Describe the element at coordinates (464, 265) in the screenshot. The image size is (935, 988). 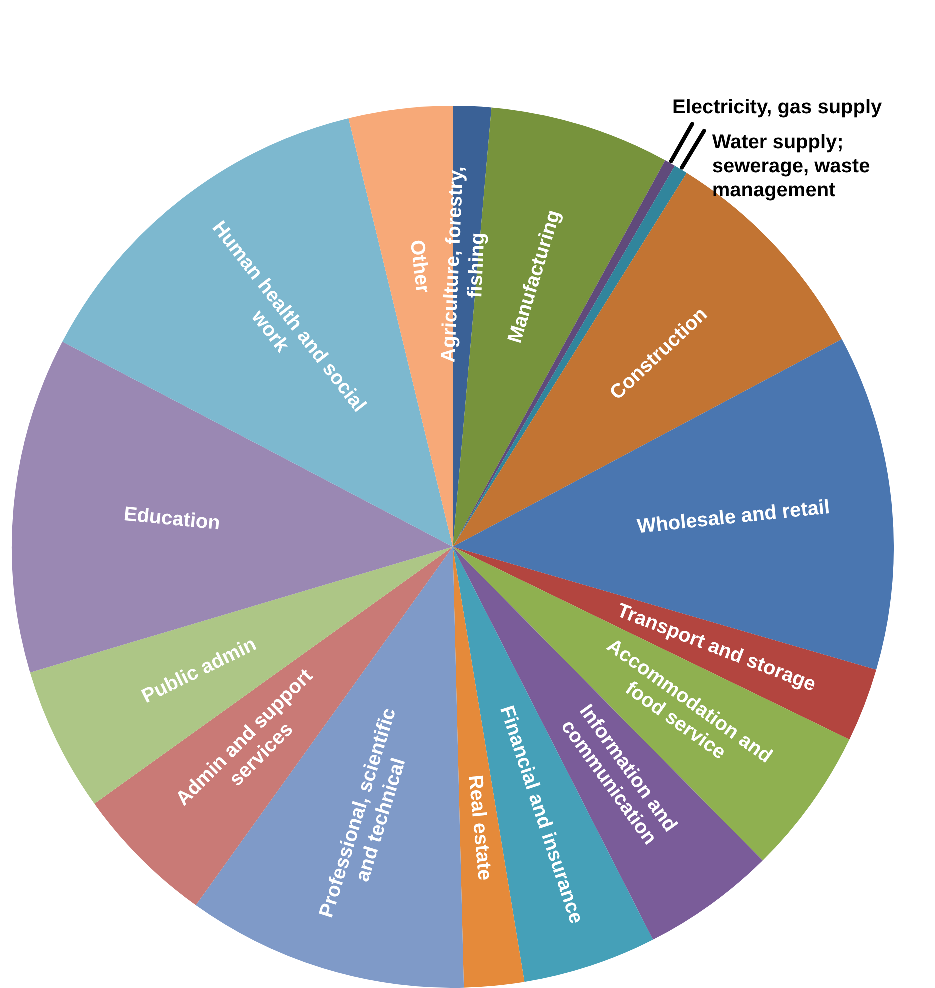
I see `slice-label: Agriculture, forestry, fishing` at that location.